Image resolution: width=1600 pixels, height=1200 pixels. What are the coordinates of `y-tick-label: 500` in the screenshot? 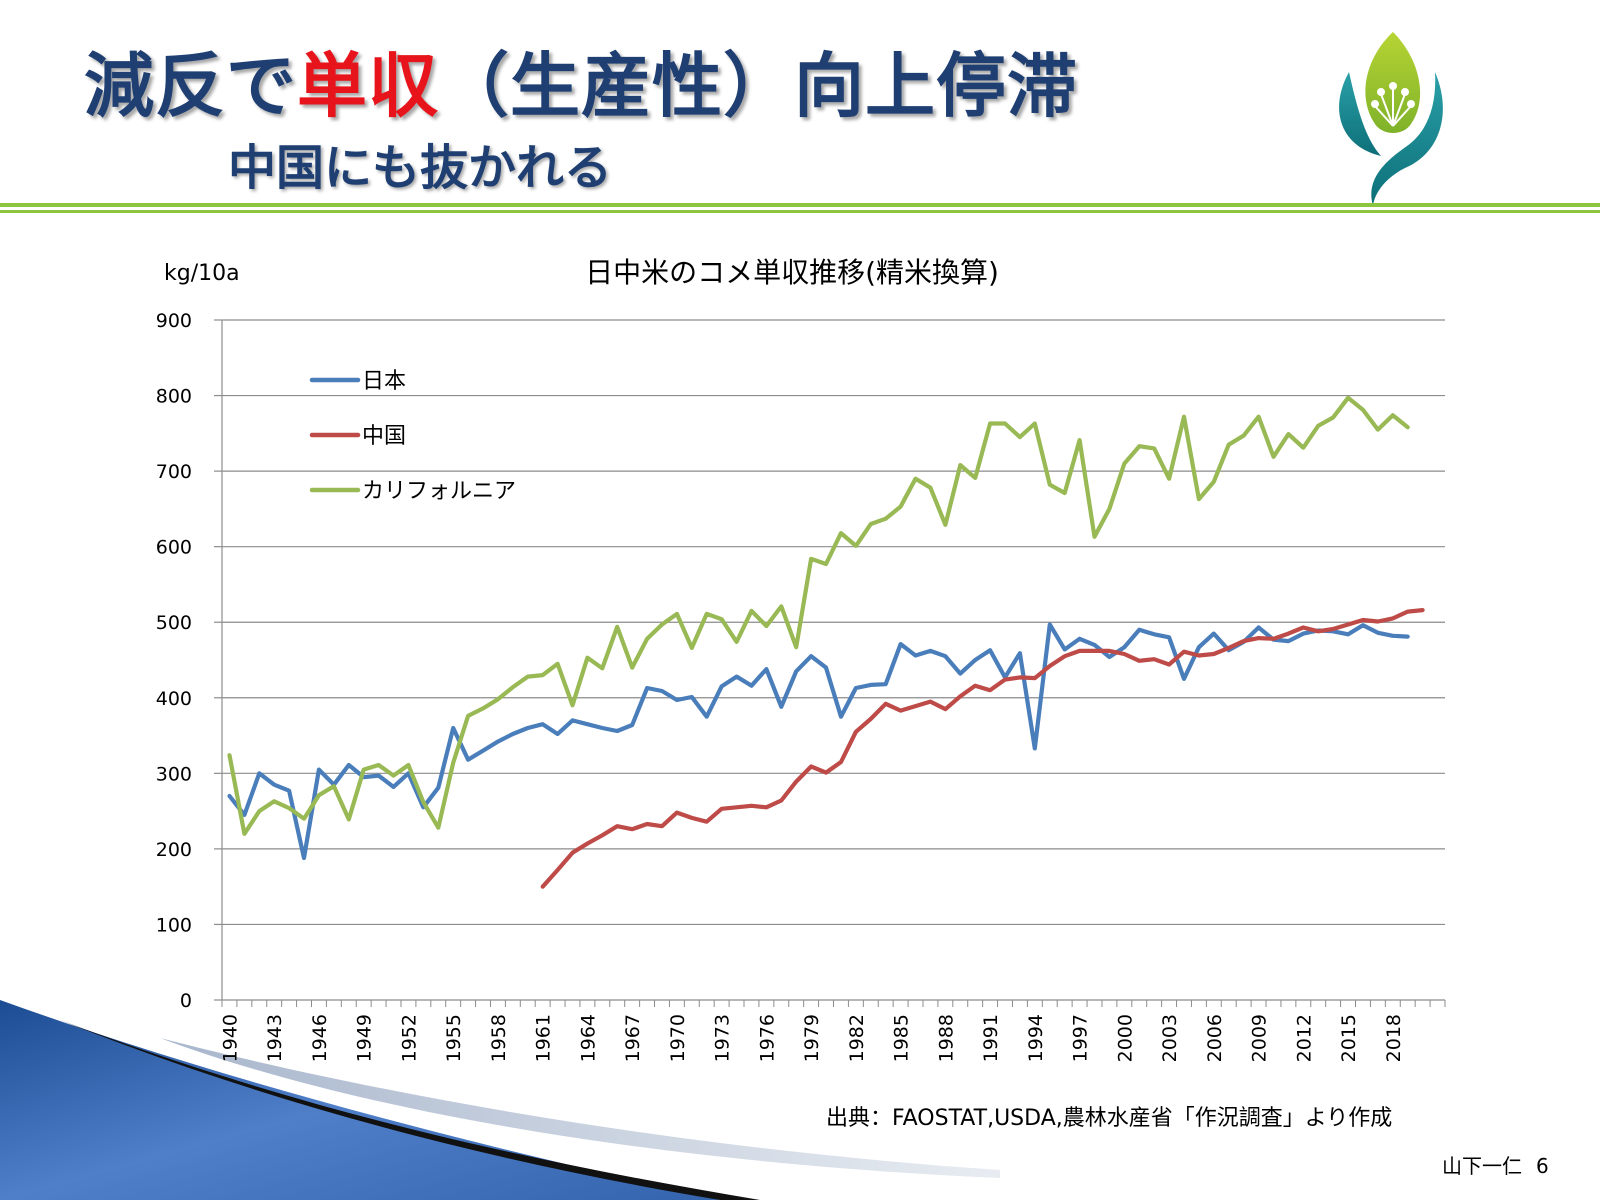 It's located at (174, 623).